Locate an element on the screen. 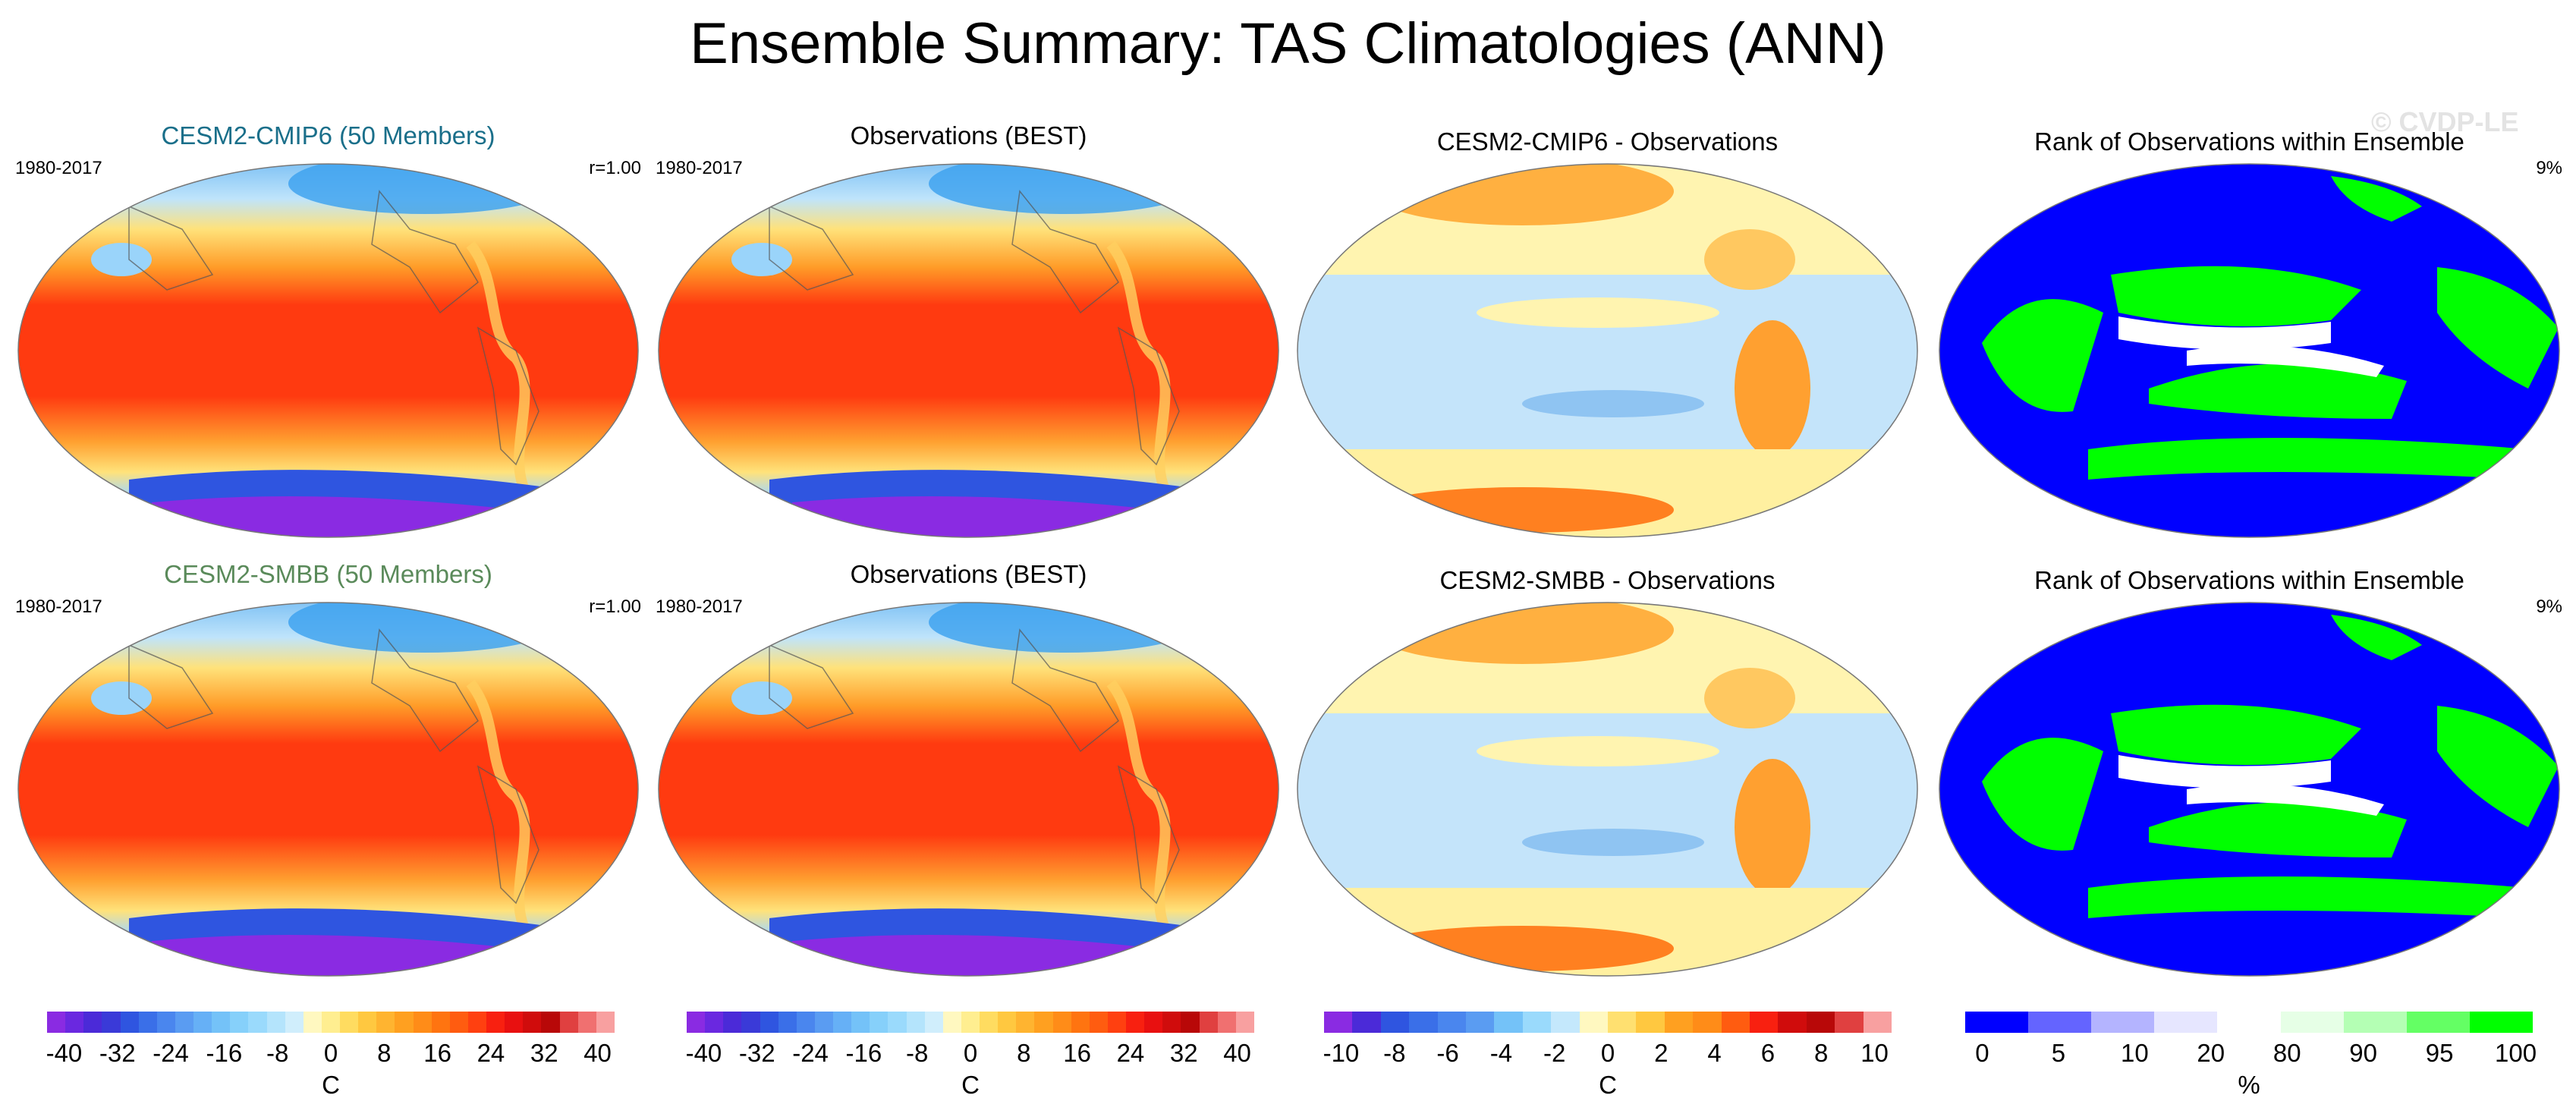 This screenshot has height=1114, width=2576. colorbar-tick-label: -8 is located at coordinates (277, 1053).